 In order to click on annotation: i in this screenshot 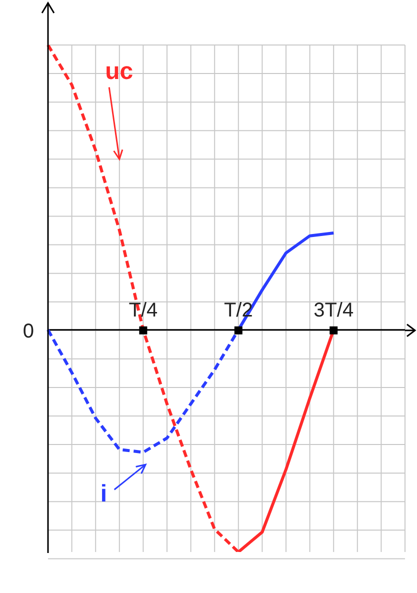, I will do `click(104, 494)`.